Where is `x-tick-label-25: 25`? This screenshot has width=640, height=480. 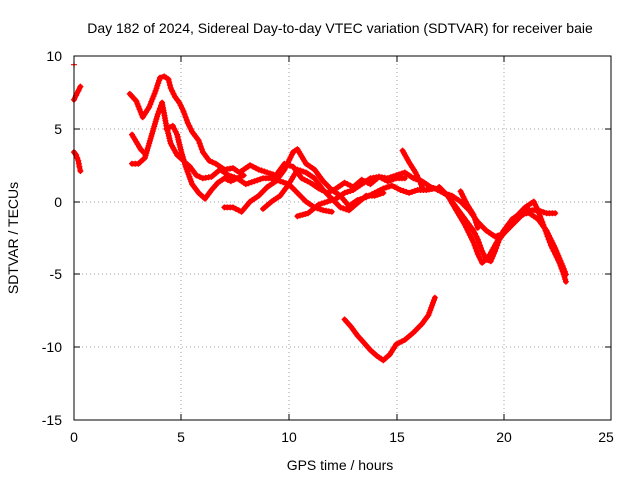
x-tick-label-25: 25 is located at coordinates (606, 437).